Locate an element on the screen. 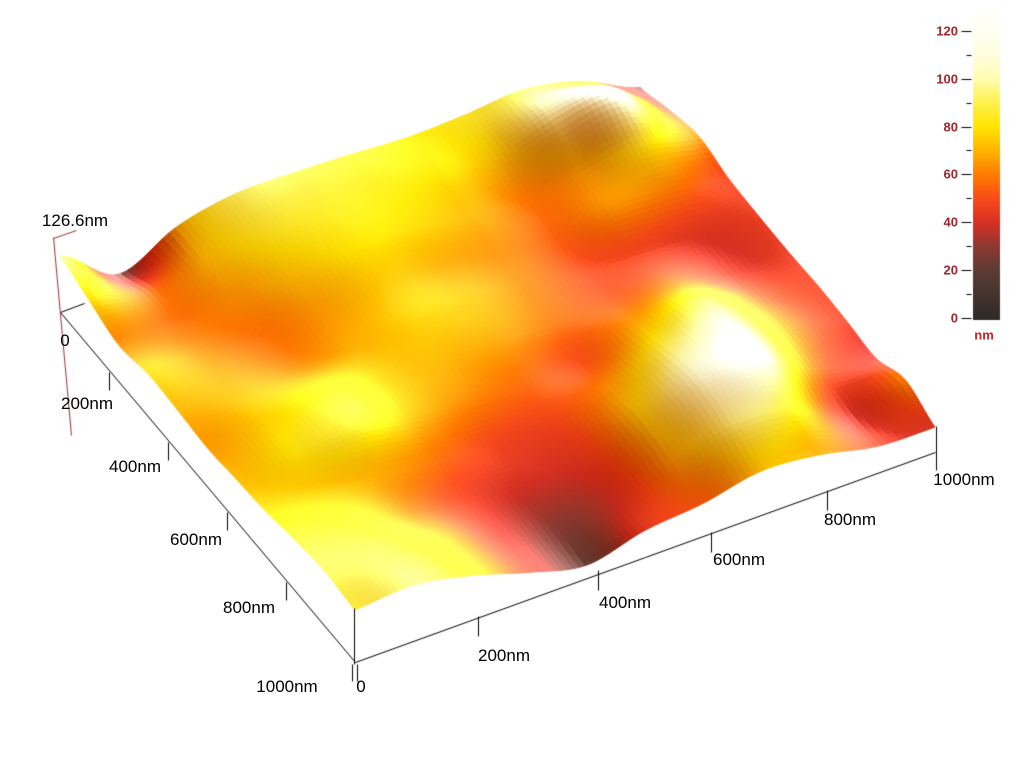  colorbar-tick-label-6: 0 is located at coordinates (954, 318).